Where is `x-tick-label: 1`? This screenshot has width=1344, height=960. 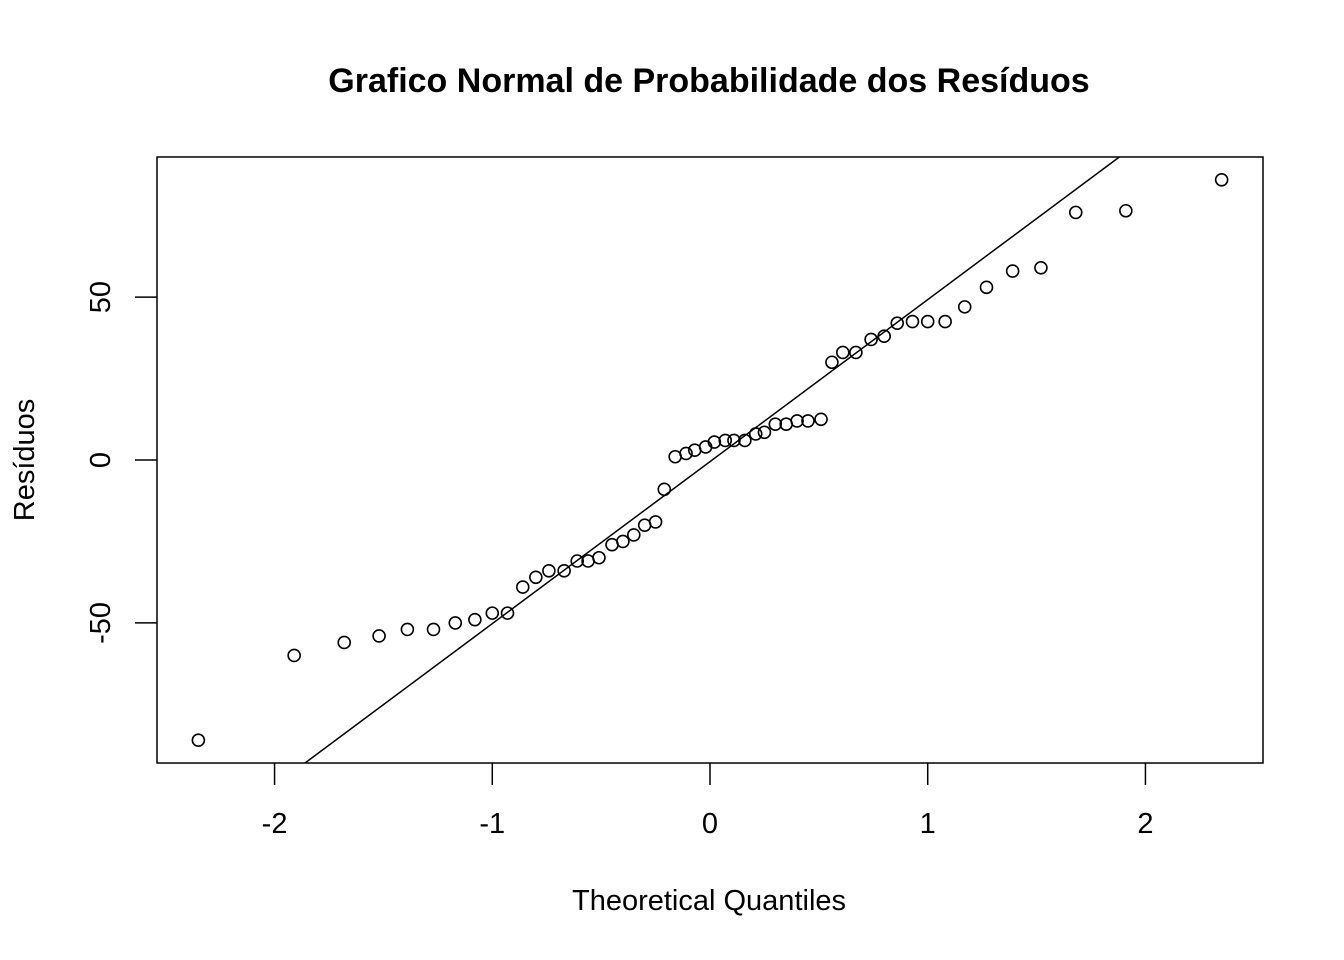 x-tick-label: 1 is located at coordinates (928, 824).